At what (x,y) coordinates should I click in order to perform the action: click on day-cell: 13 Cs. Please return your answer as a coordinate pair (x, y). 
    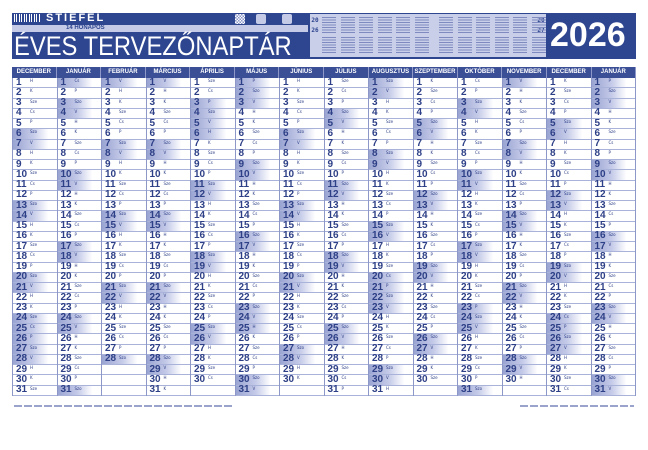
    Looking at the image, I should click on (391, 206).